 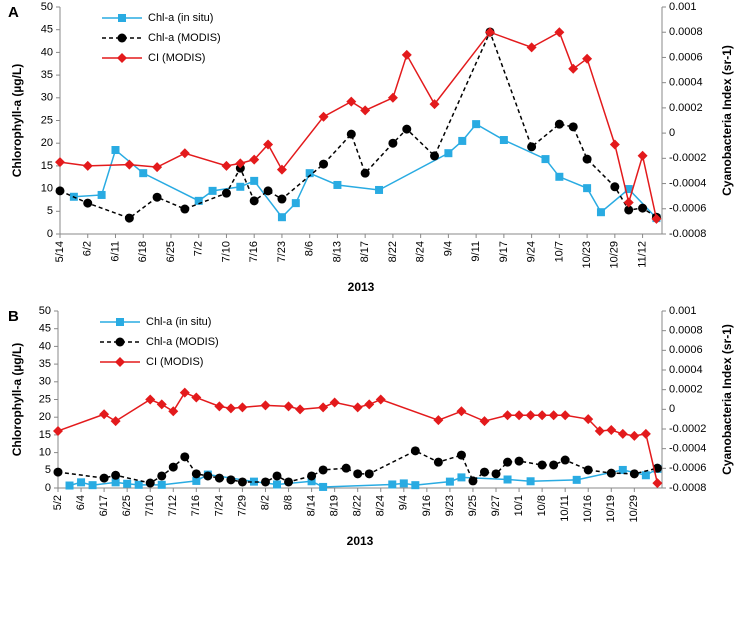 What do you see at coordinates (476, 251) in the screenshot?
I see `x-tick-label: 9/11` at bounding box center [476, 251].